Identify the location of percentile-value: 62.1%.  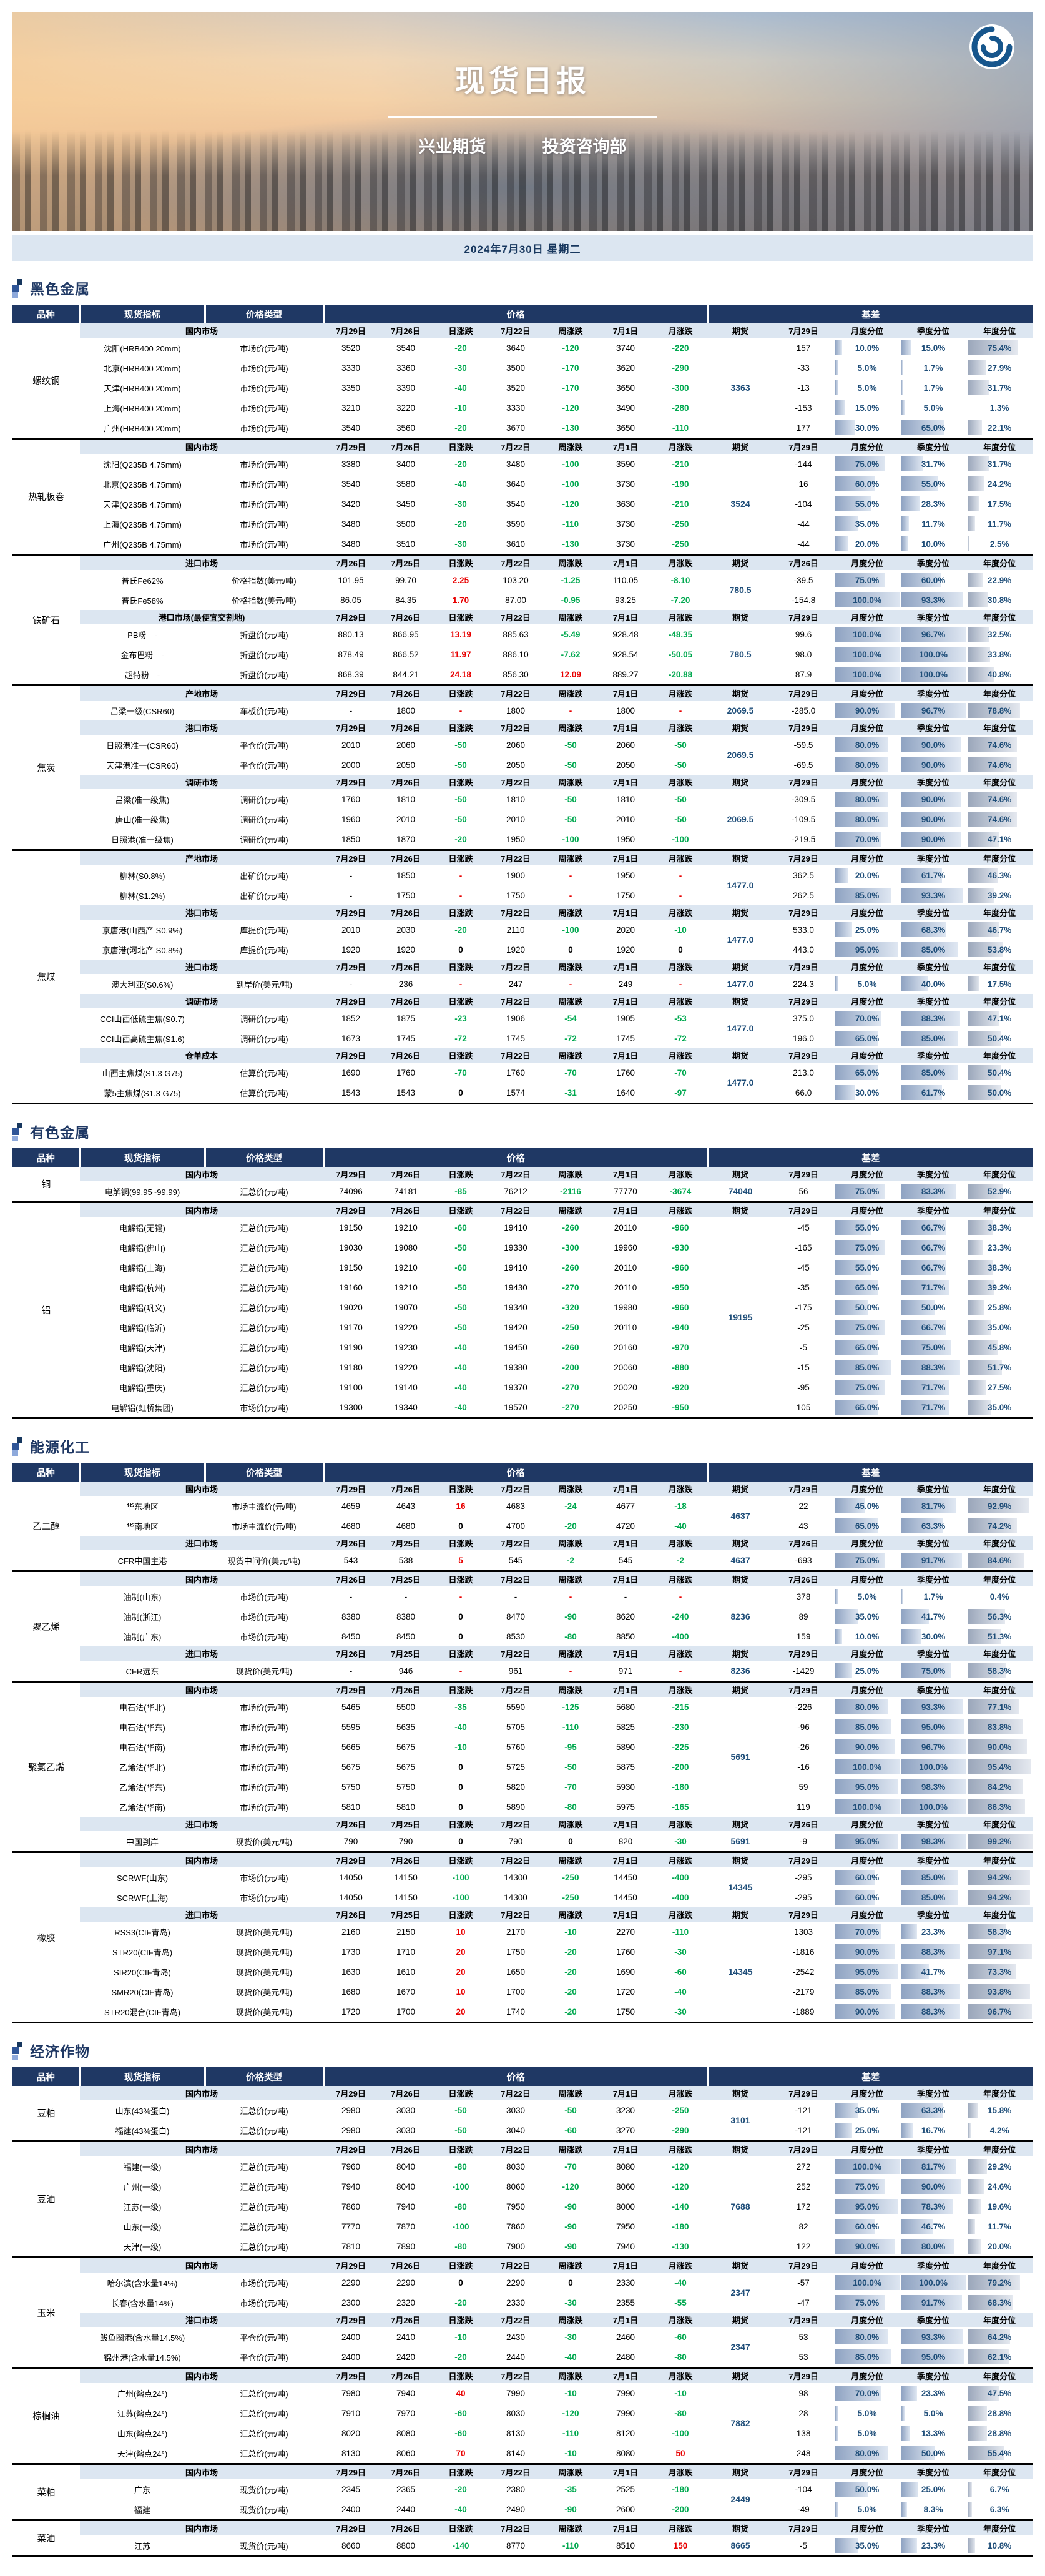
(999, 2357).